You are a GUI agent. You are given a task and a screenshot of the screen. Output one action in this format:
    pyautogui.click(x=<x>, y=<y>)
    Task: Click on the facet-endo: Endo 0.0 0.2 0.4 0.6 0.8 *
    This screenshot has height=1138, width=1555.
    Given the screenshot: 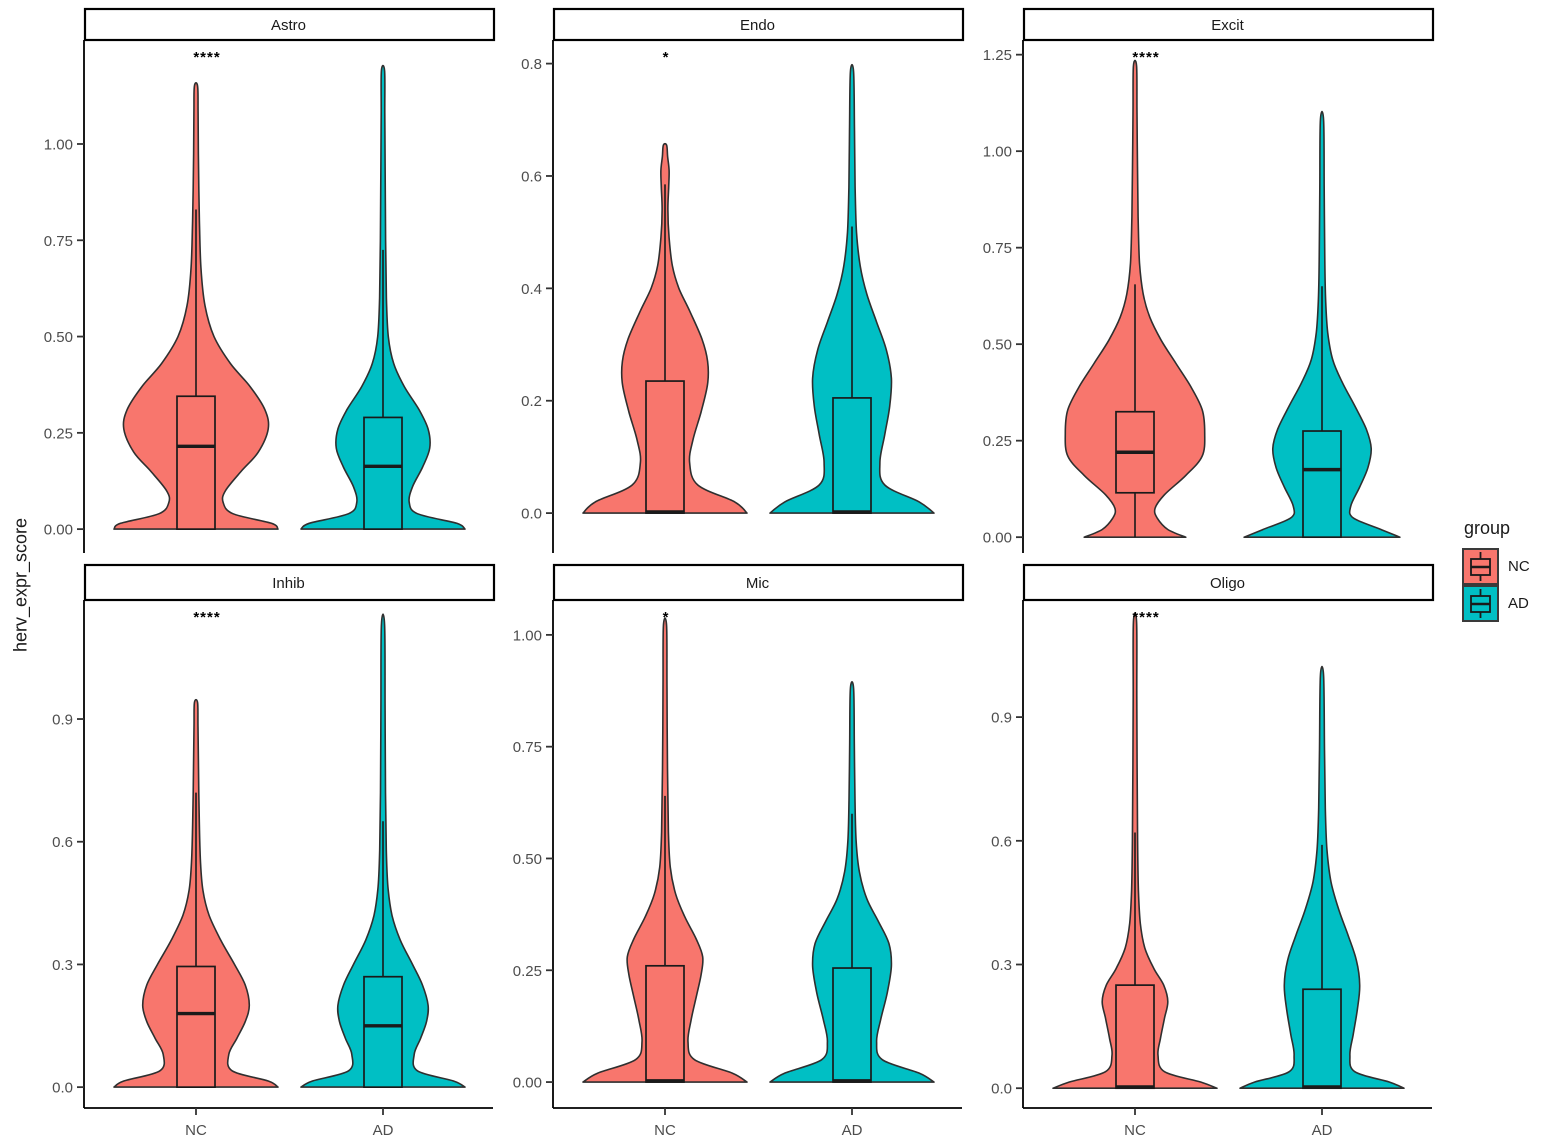 What is the action you would take?
    pyautogui.click(x=743, y=280)
    